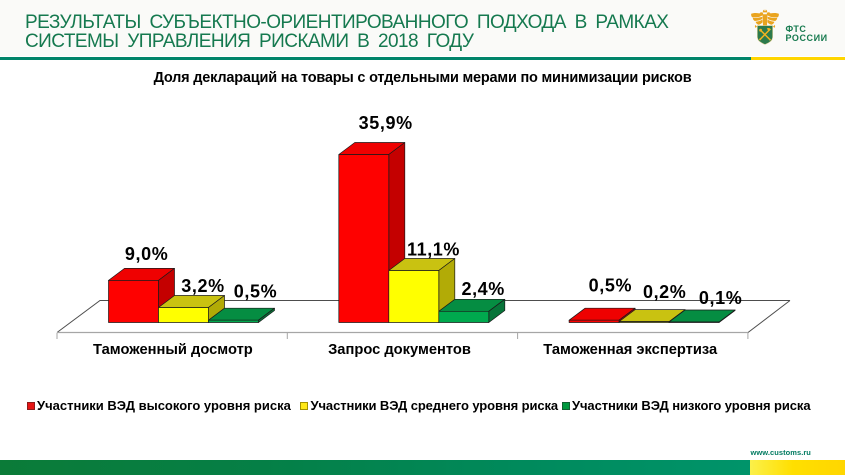 Image resolution: width=845 pixels, height=475 pixels. I want to click on svg-text: 0,1%, so click(720, 298).